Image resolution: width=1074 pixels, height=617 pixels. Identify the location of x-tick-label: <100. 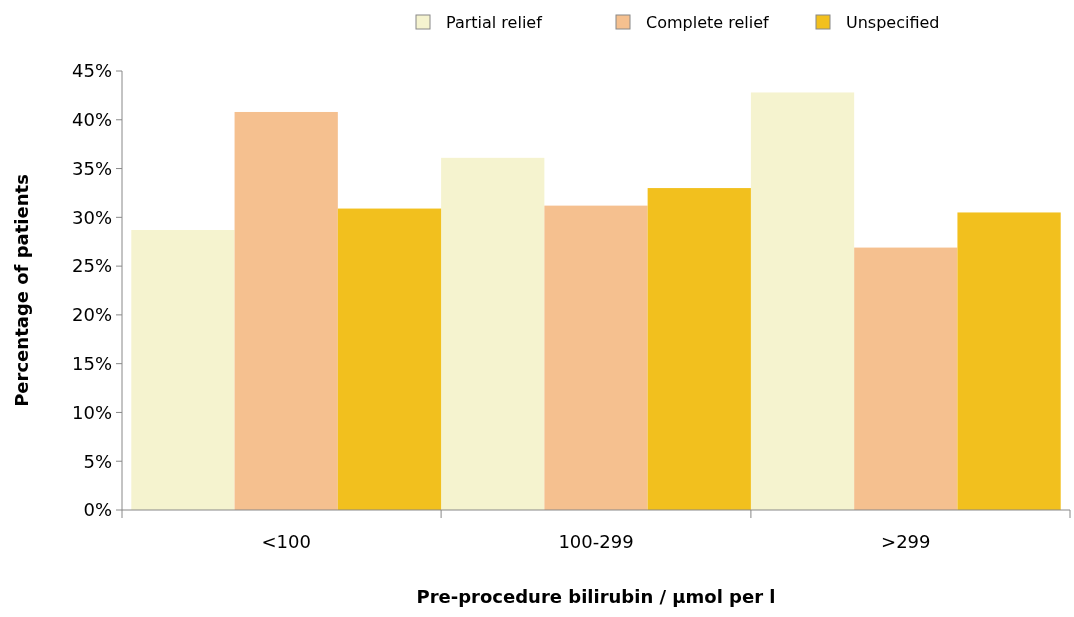
(286, 541).